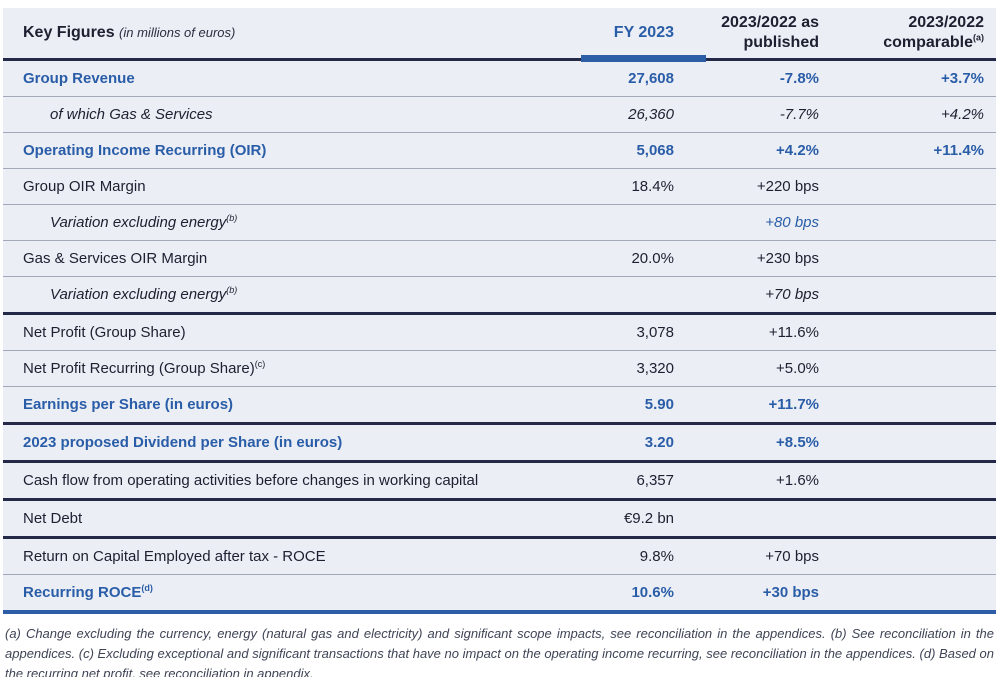  I want to click on published-value: +11.7%, so click(758, 405).